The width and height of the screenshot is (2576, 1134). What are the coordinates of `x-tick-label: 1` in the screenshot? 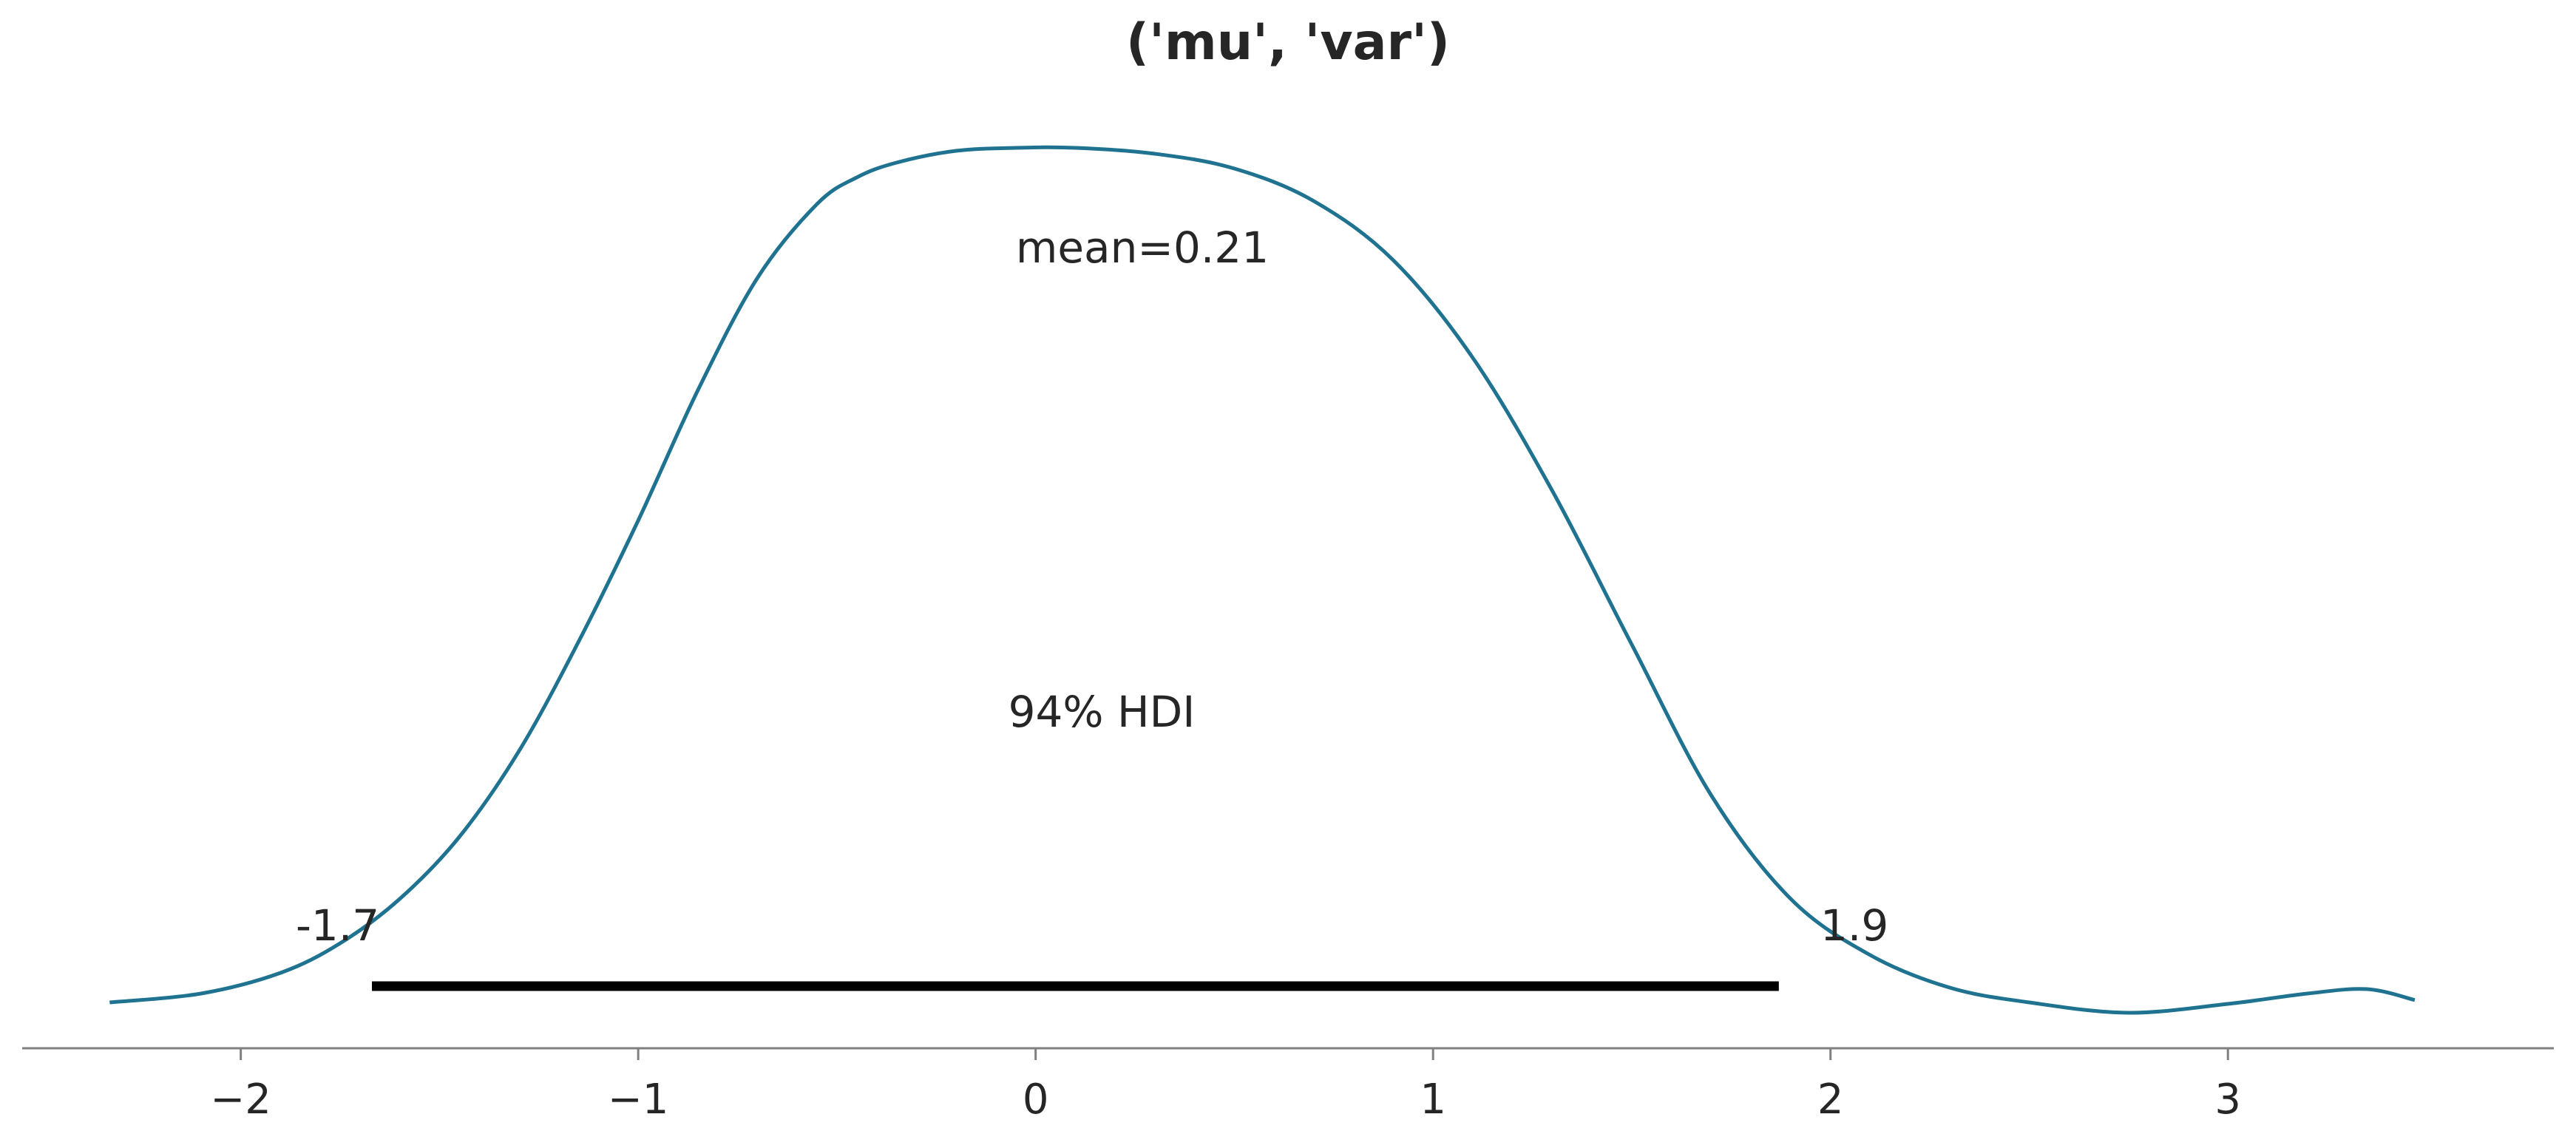 It's located at (1433, 1100).